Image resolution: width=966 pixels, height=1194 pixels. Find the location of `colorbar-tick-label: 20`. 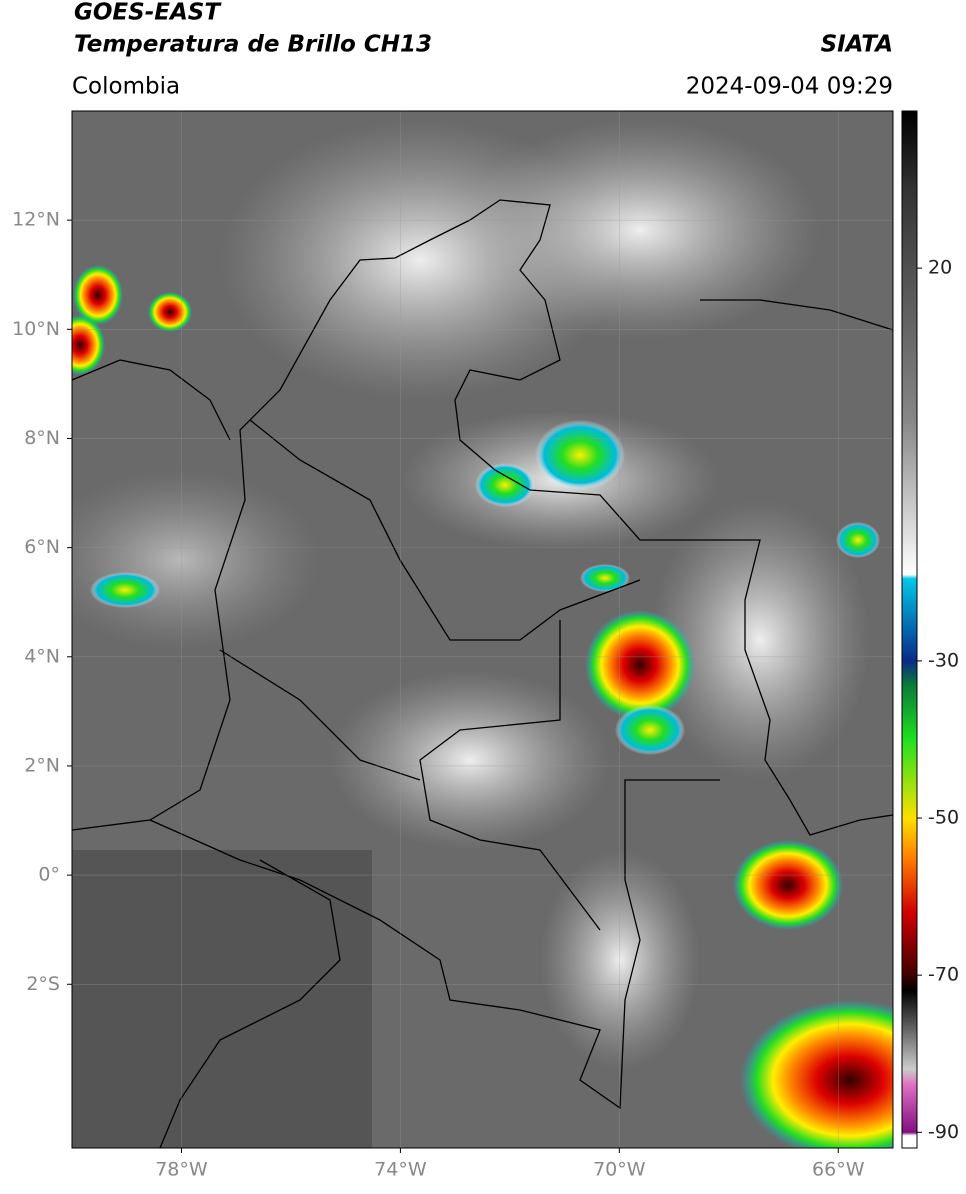

colorbar-tick-label: 20 is located at coordinates (940, 268).